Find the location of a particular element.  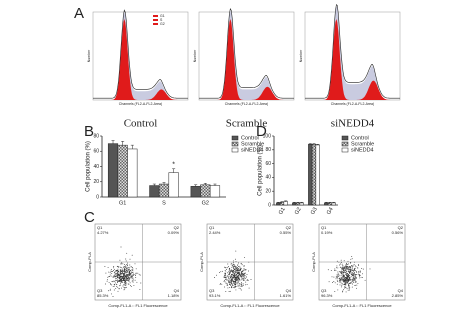

y-tick-label: 0 is located at coordinates (97, 197).